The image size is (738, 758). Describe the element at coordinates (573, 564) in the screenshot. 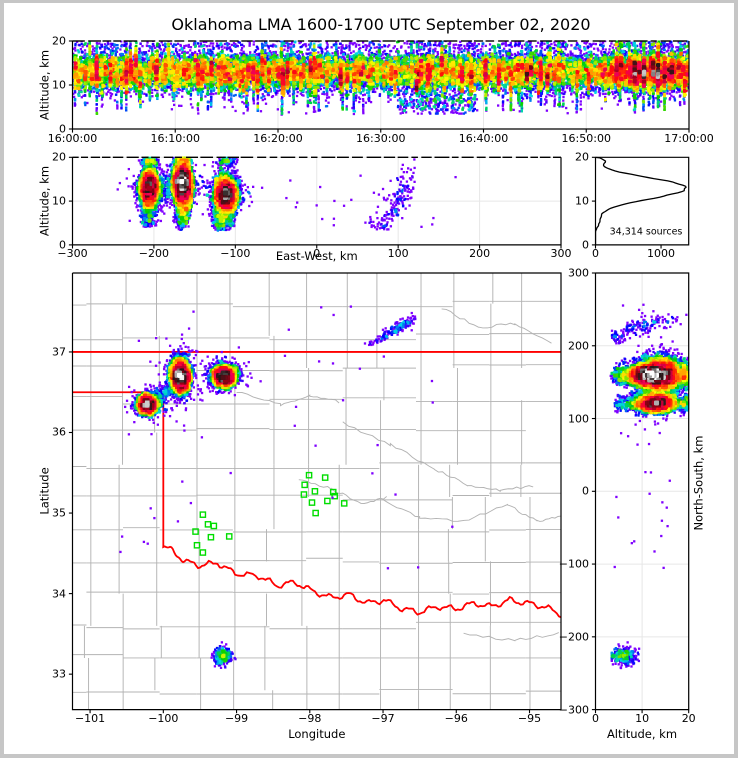

I see `north-south-ytick-label: −100` at that location.